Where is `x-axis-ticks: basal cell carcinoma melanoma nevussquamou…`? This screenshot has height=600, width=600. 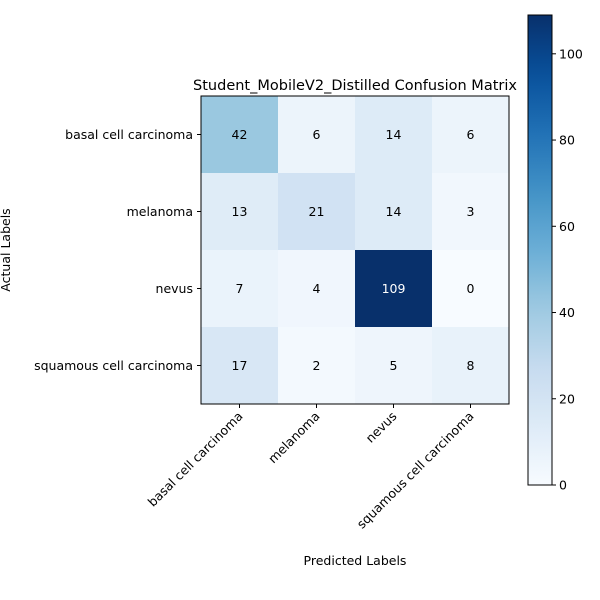
x-axis-ticks: basal cell carcinoma melanoma nevussquamou… is located at coordinates (311, 467).